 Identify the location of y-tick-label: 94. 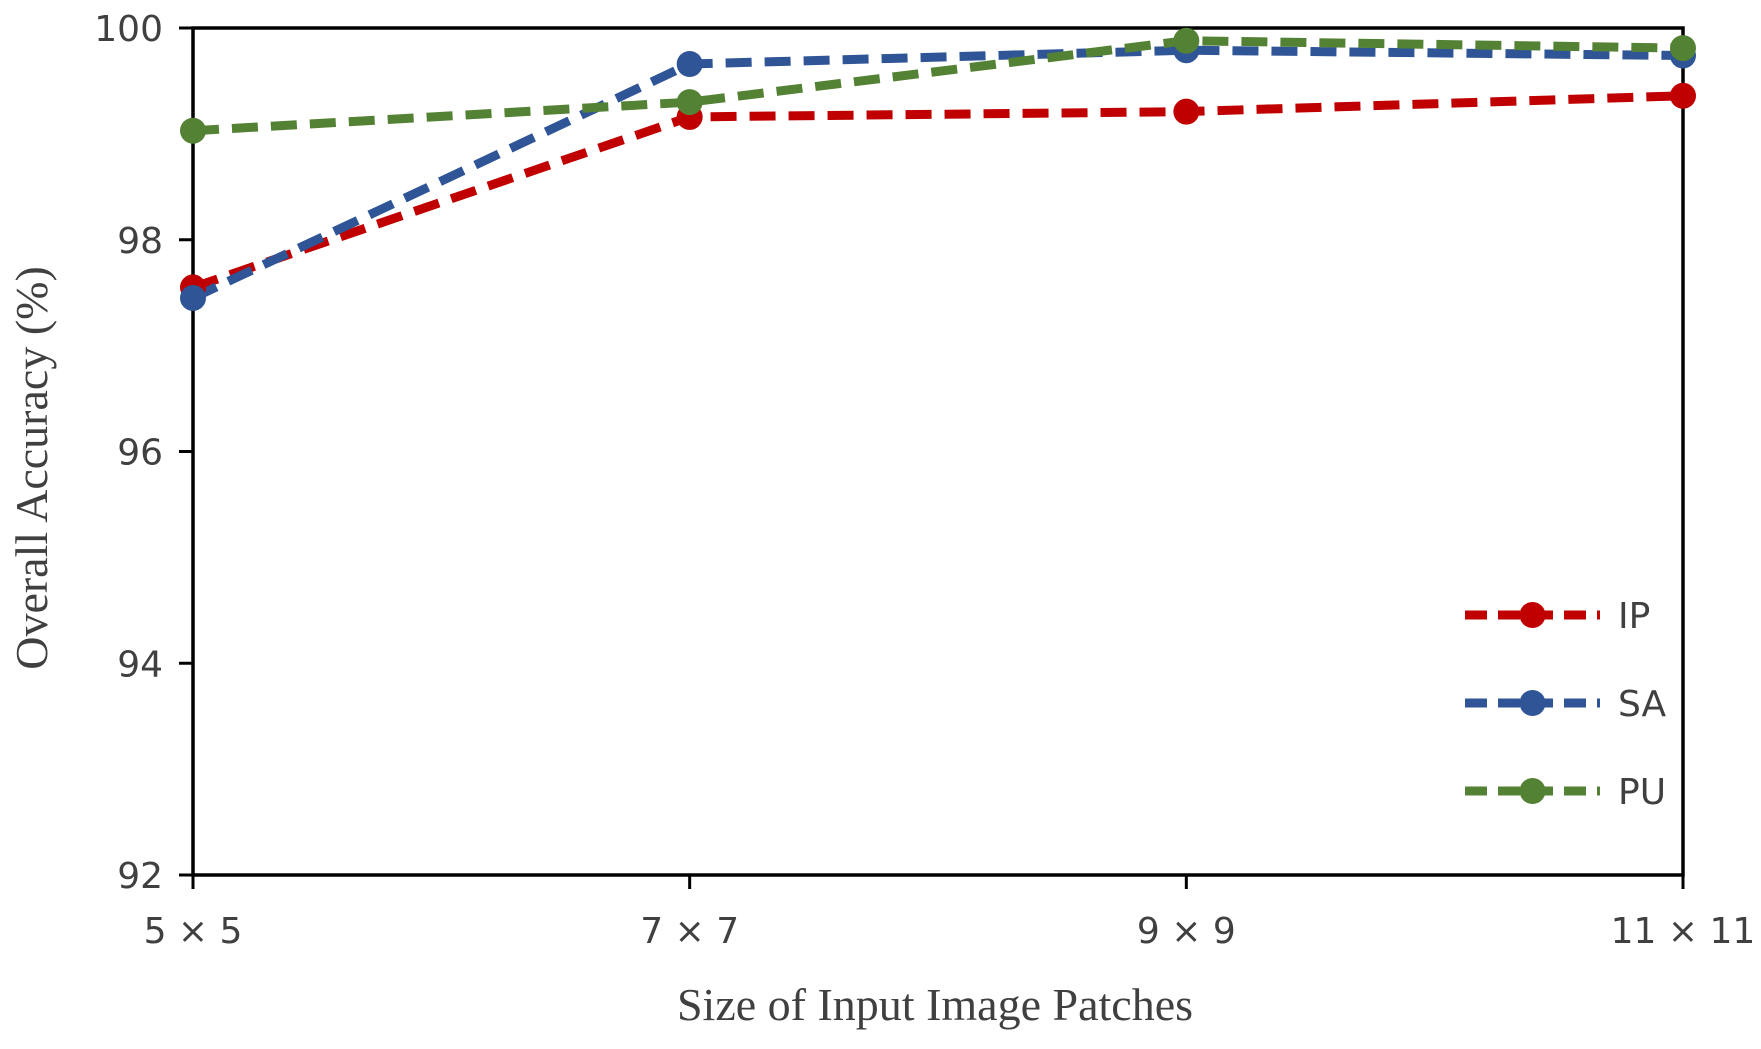
(140, 664).